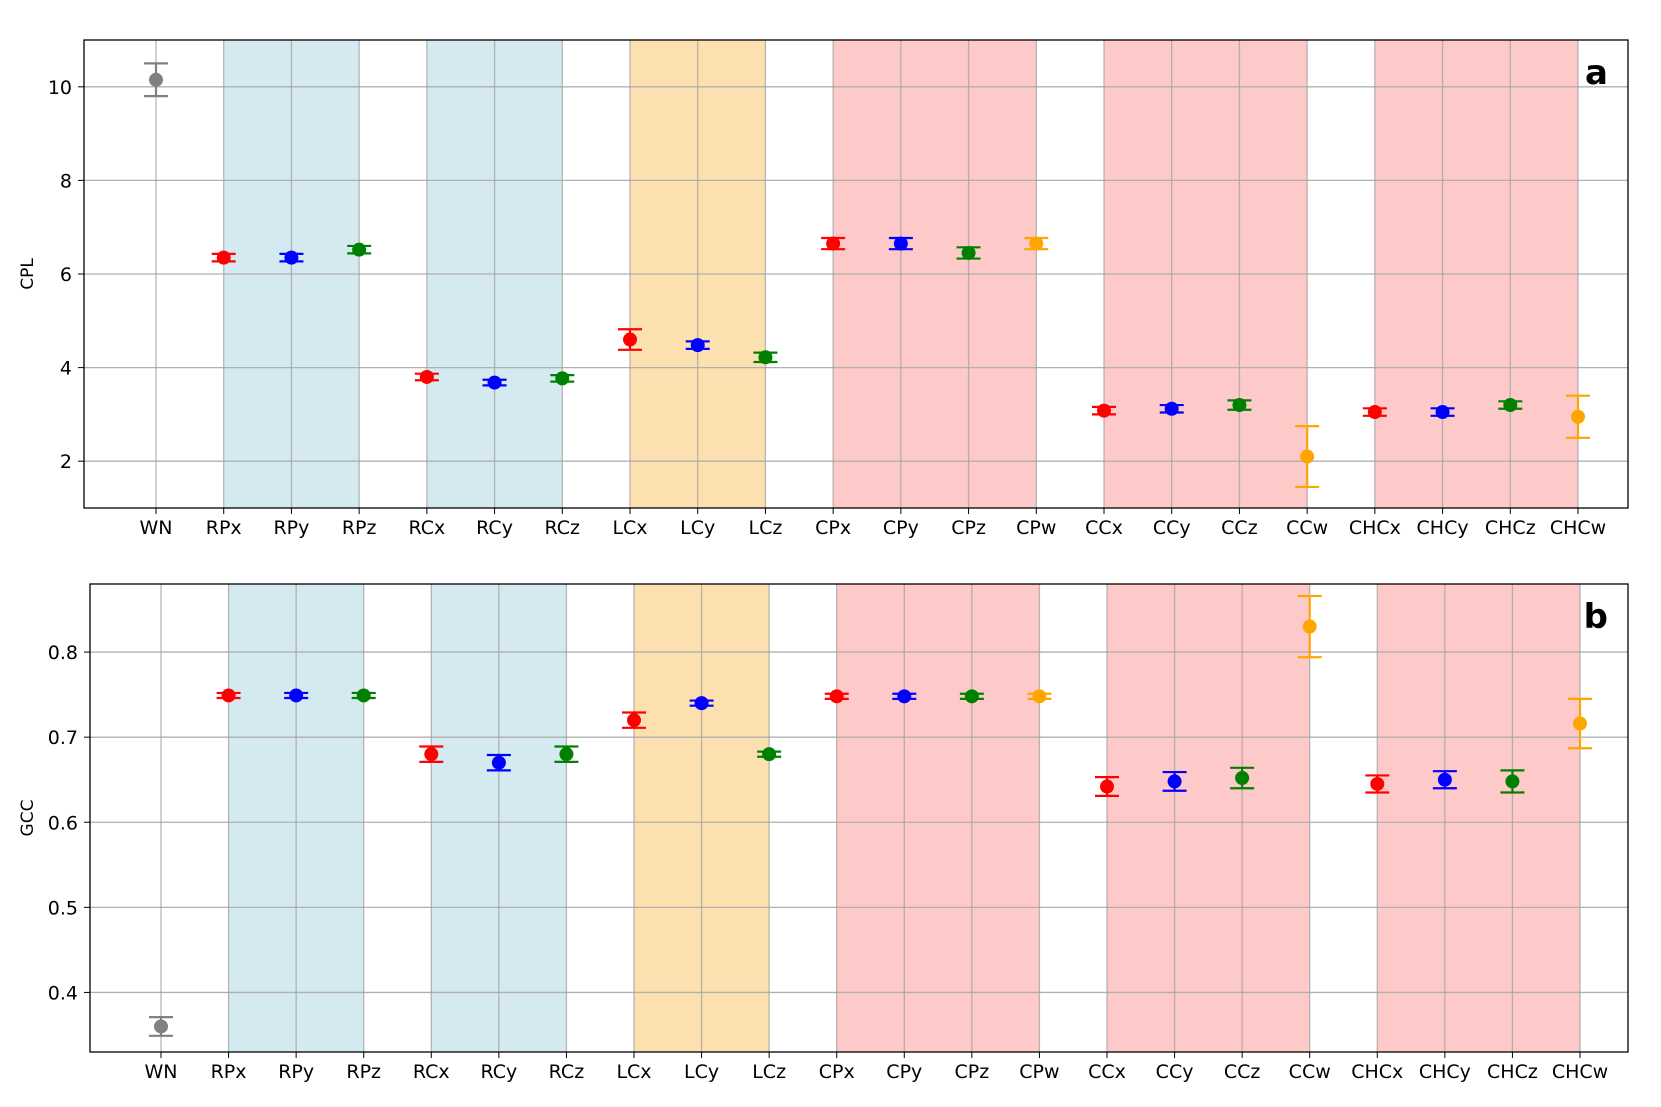 The width and height of the screenshot is (1661, 1107). Describe the element at coordinates (291, 528) in the screenshot. I see `panel-a-xtick-label-rpy: RPy` at that location.